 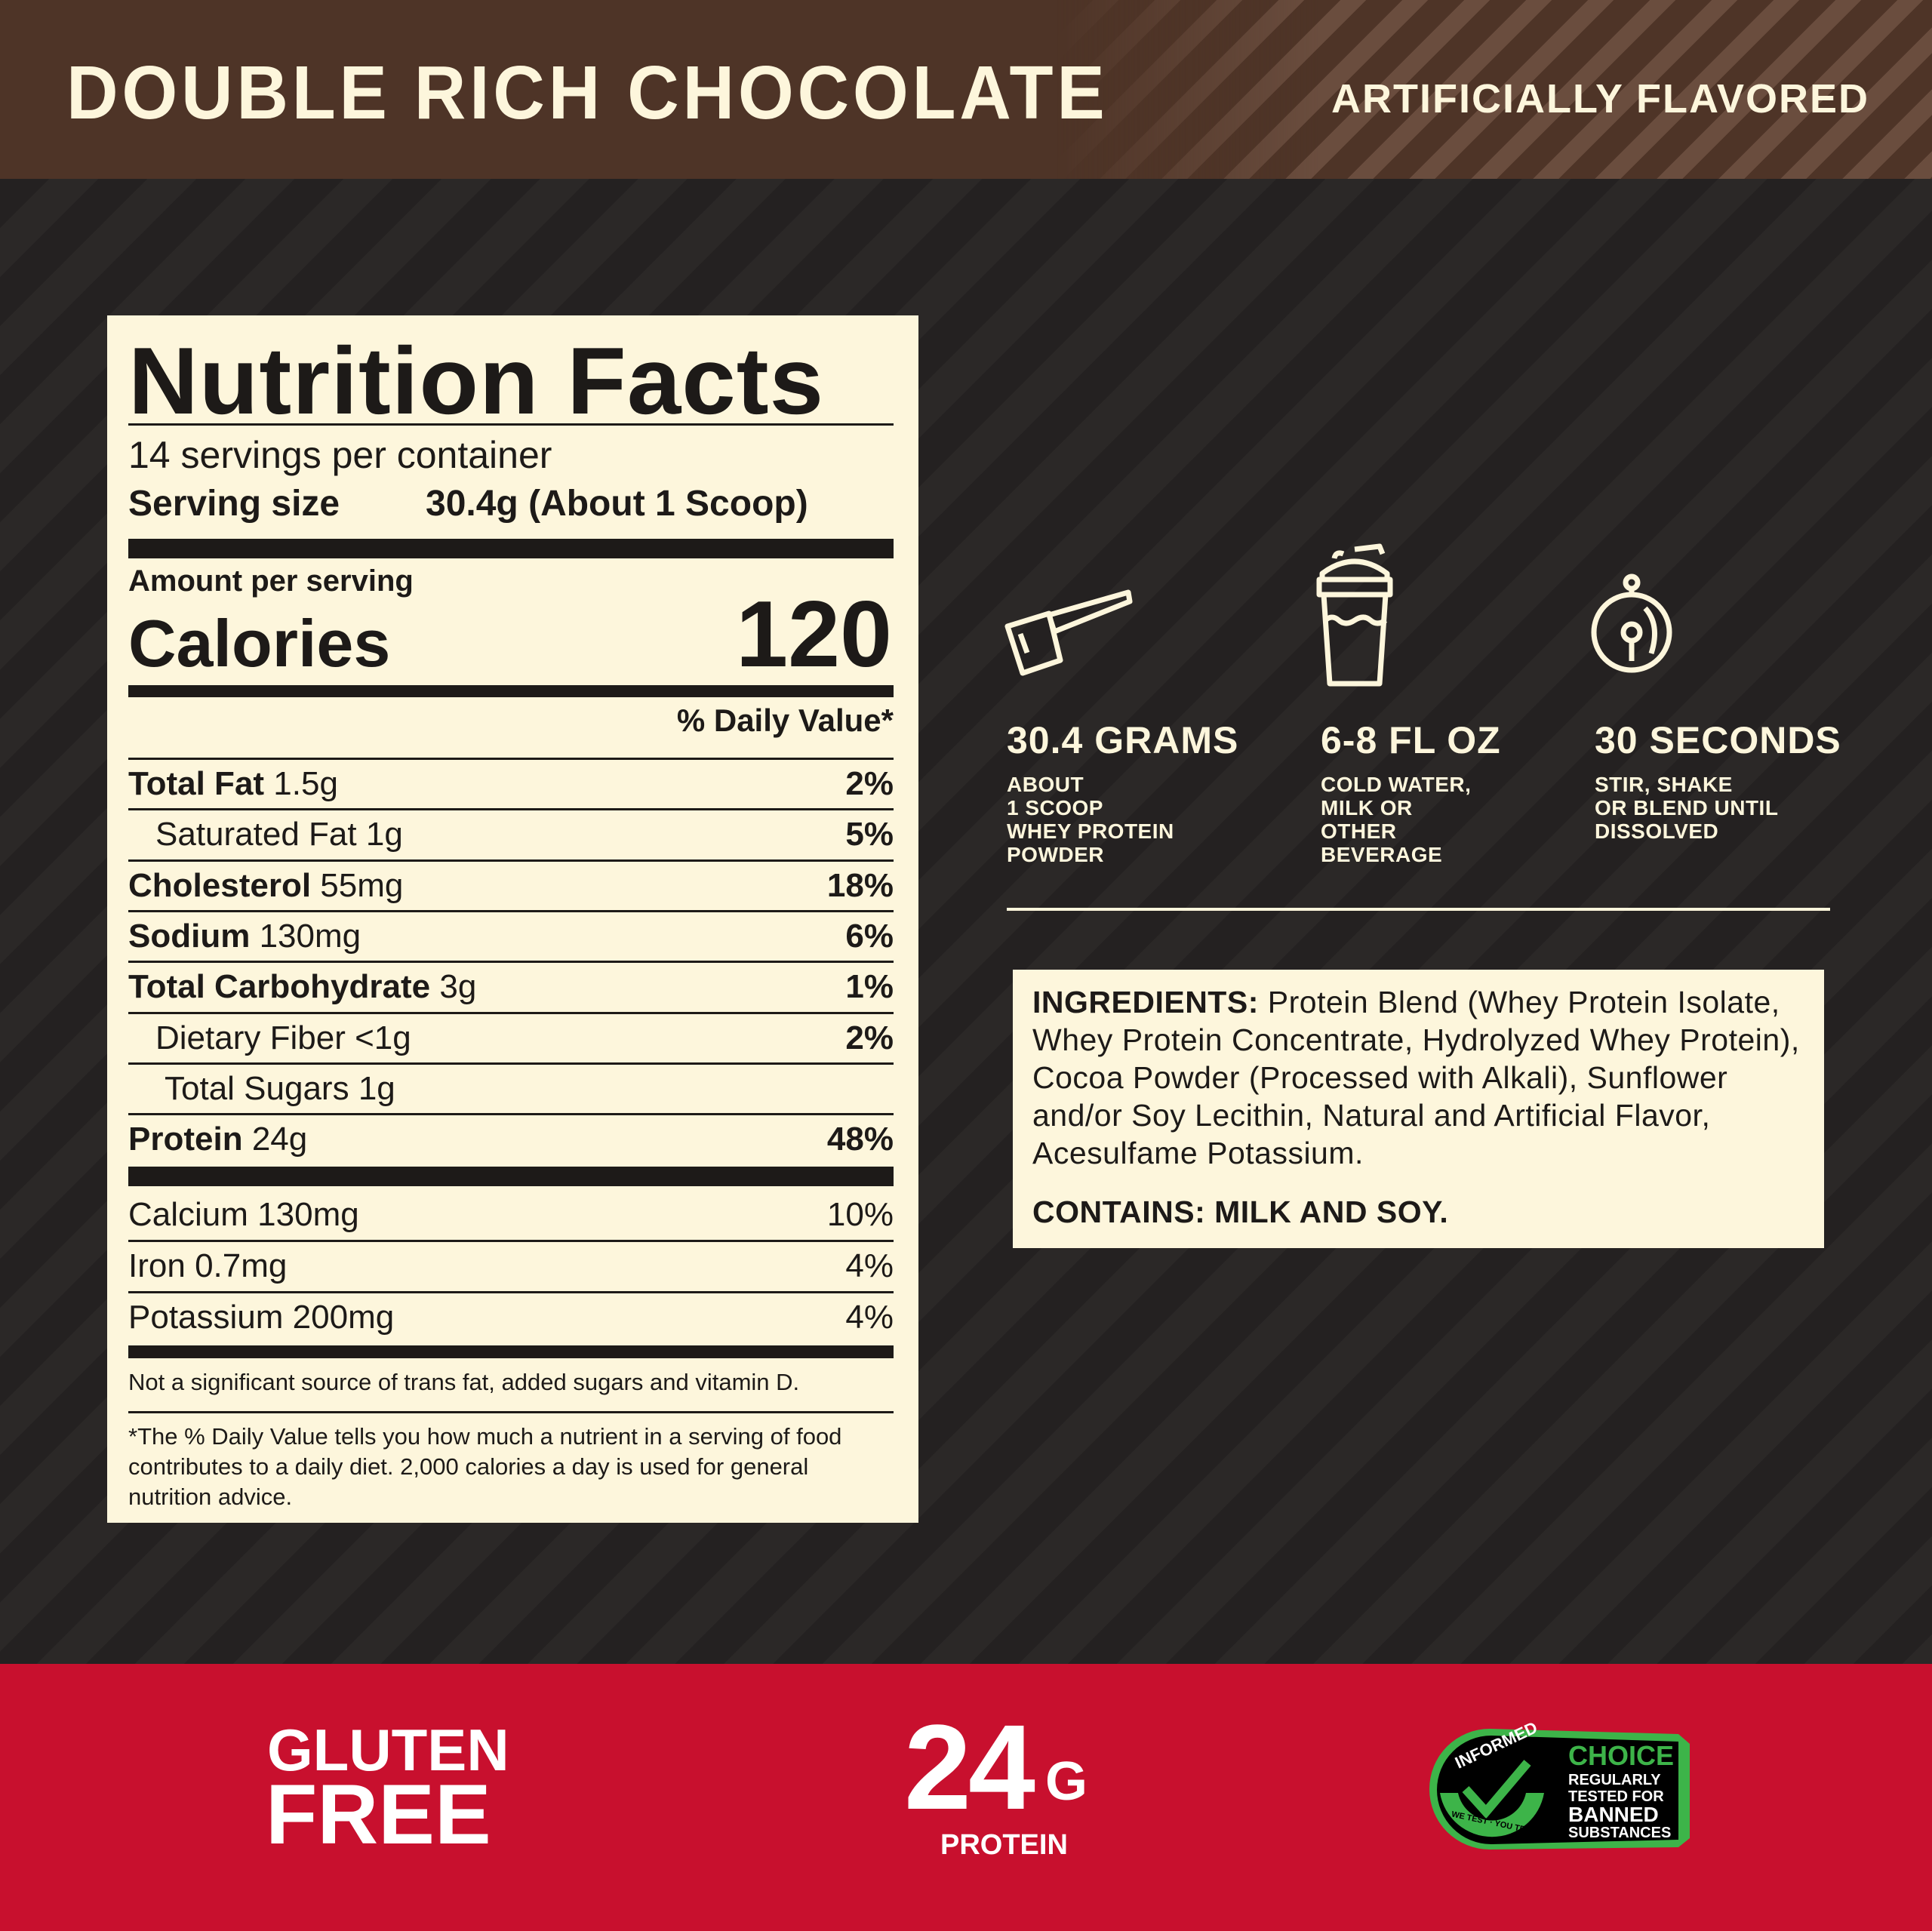 I want to click on mineral-amount: 130mg, so click(x=308, y=1214).